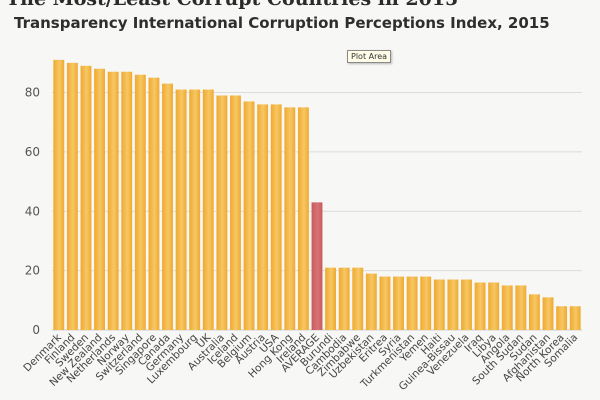  What do you see at coordinates (369, 56) in the screenshot?
I see `plot-area-tooltip: Plot Area` at bounding box center [369, 56].